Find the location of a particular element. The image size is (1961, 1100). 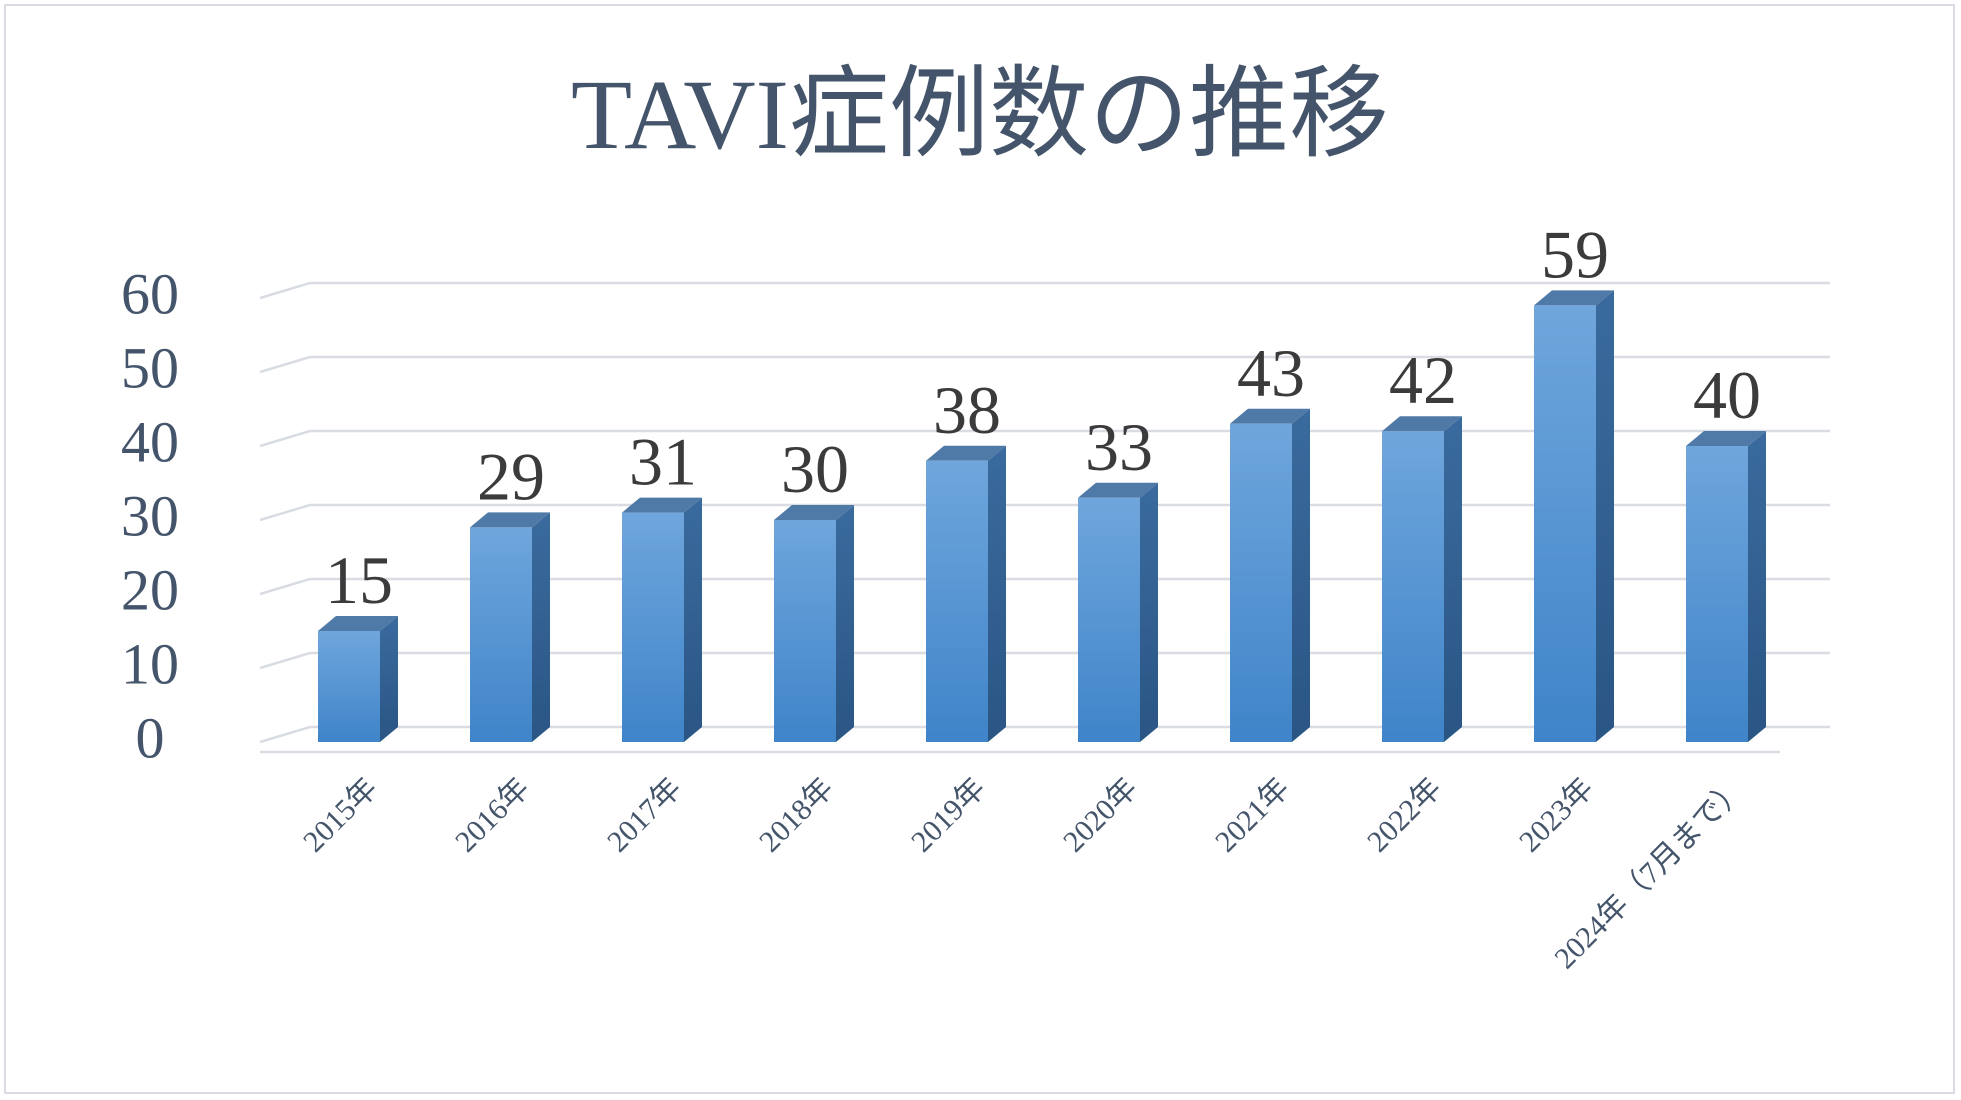

data-label: 30 is located at coordinates (815, 469).